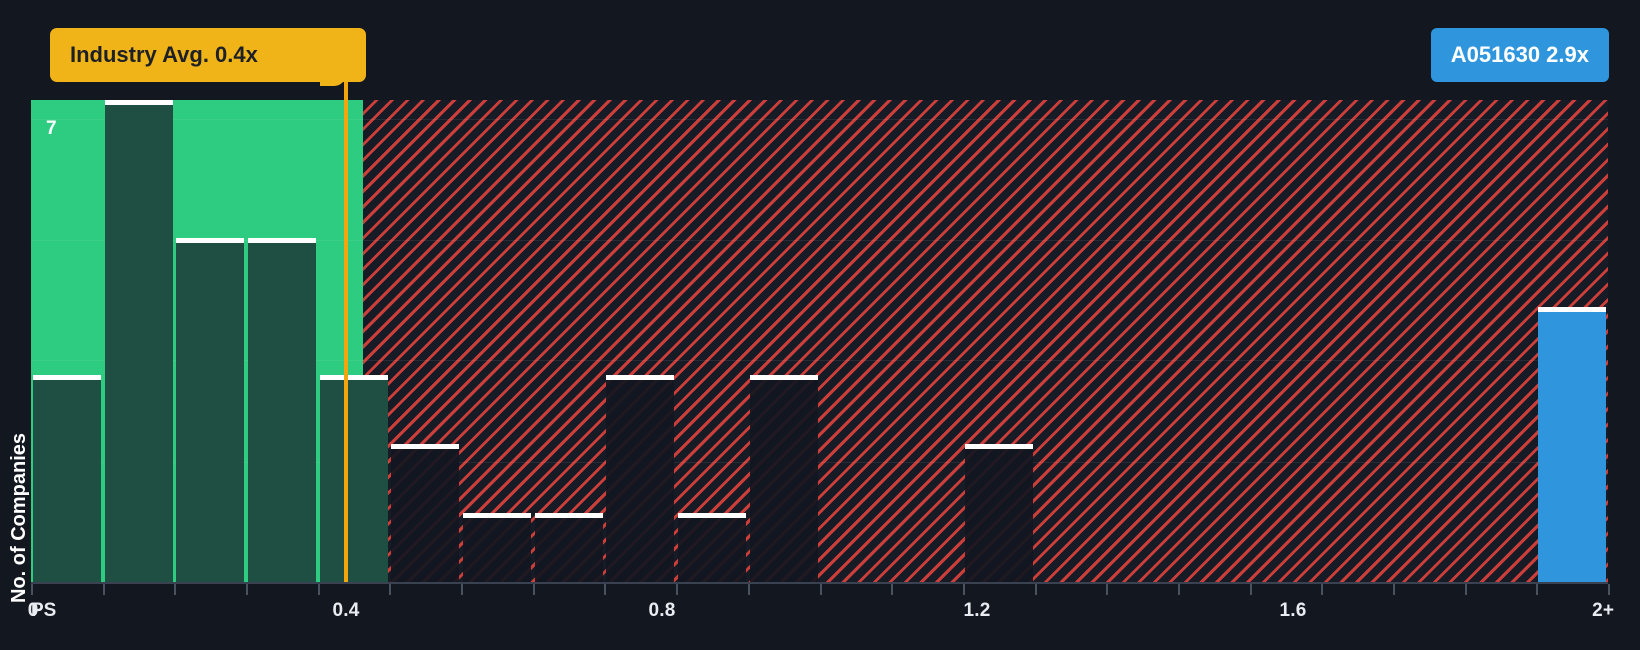 The image size is (1640, 650). I want to click on x-axis-line, so click(819, 583).